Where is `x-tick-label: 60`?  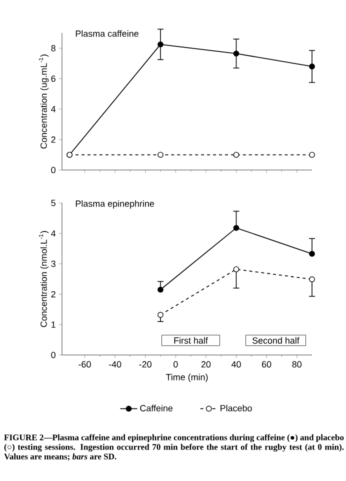 x-tick-label: 60 is located at coordinates (267, 364).